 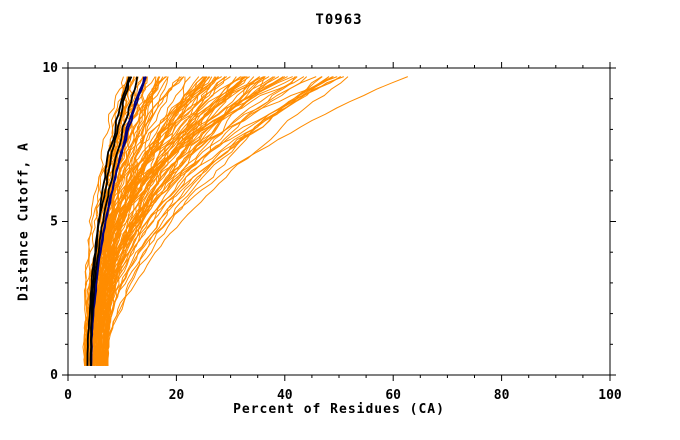 I want to click on x-tick-label: 20, so click(x=177, y=395).